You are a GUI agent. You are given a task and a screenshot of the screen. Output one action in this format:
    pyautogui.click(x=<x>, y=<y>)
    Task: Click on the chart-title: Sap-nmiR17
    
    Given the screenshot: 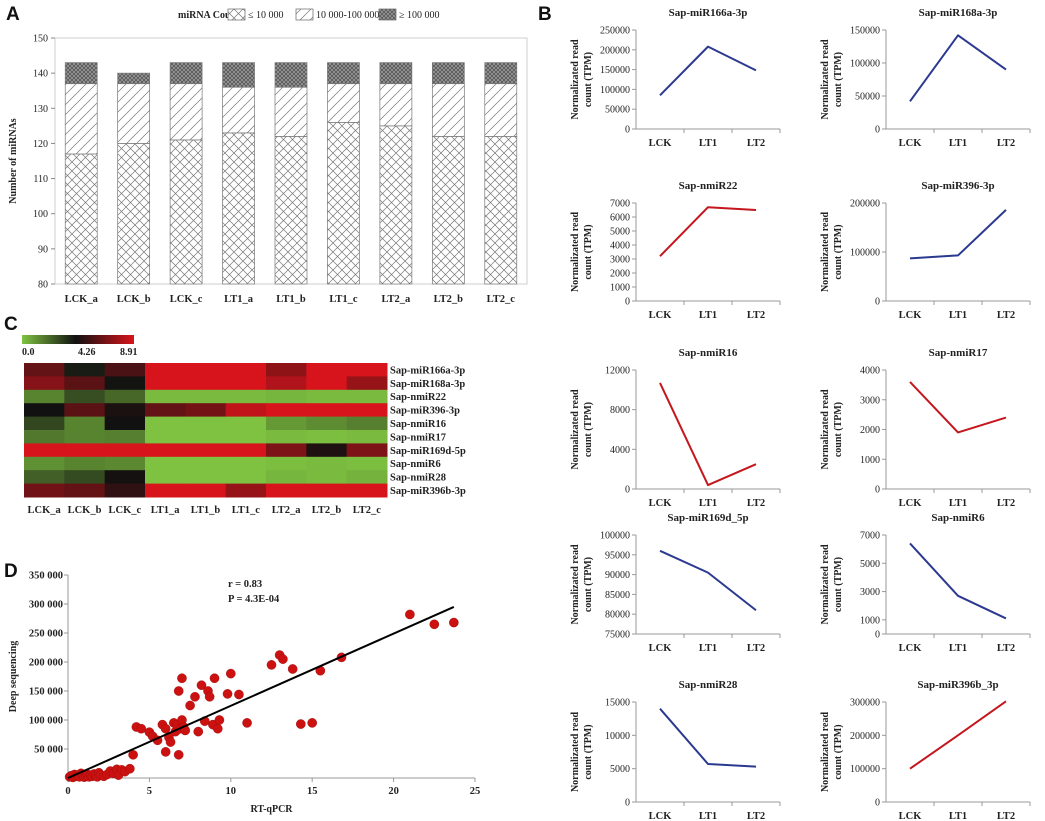 What is the action you would take?
    pyautogui.click(x=958, y=353)
    